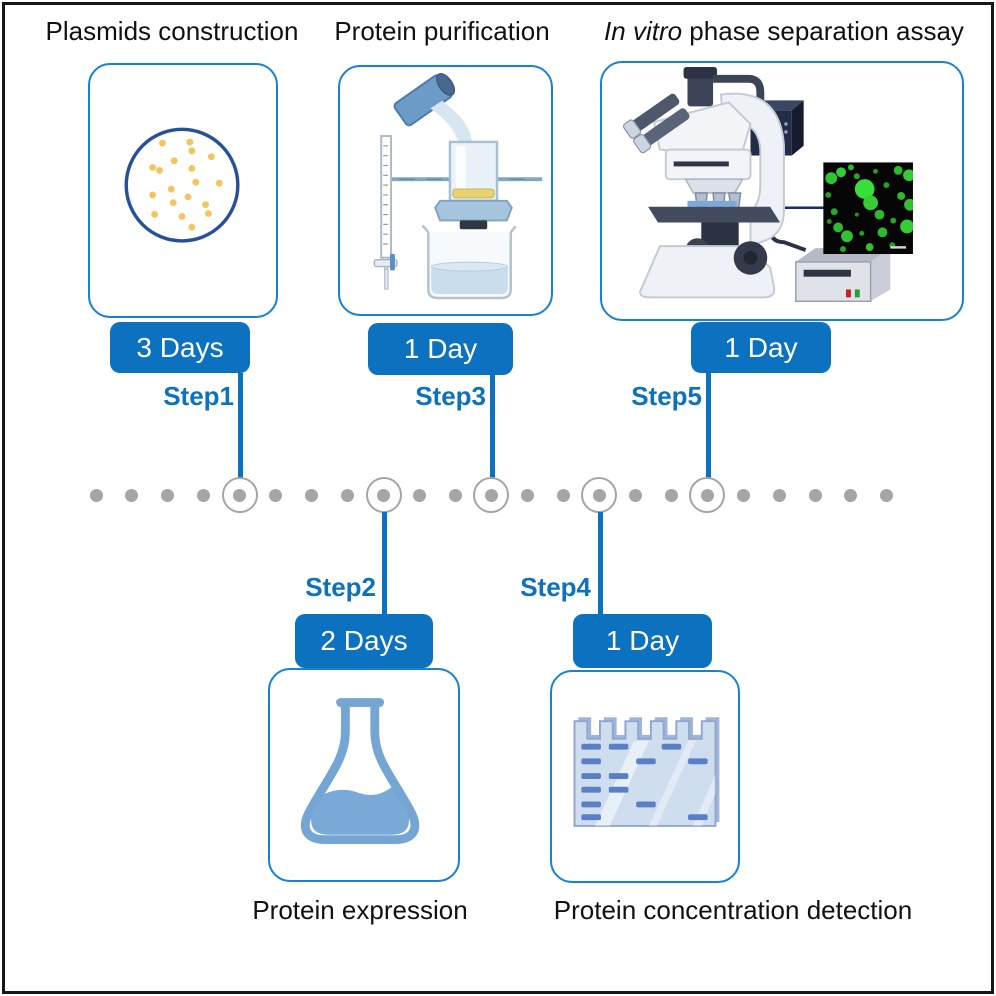 The image size is (996, 996). I want to click on panel-title-expression: Protein expression, so click(360, 910).